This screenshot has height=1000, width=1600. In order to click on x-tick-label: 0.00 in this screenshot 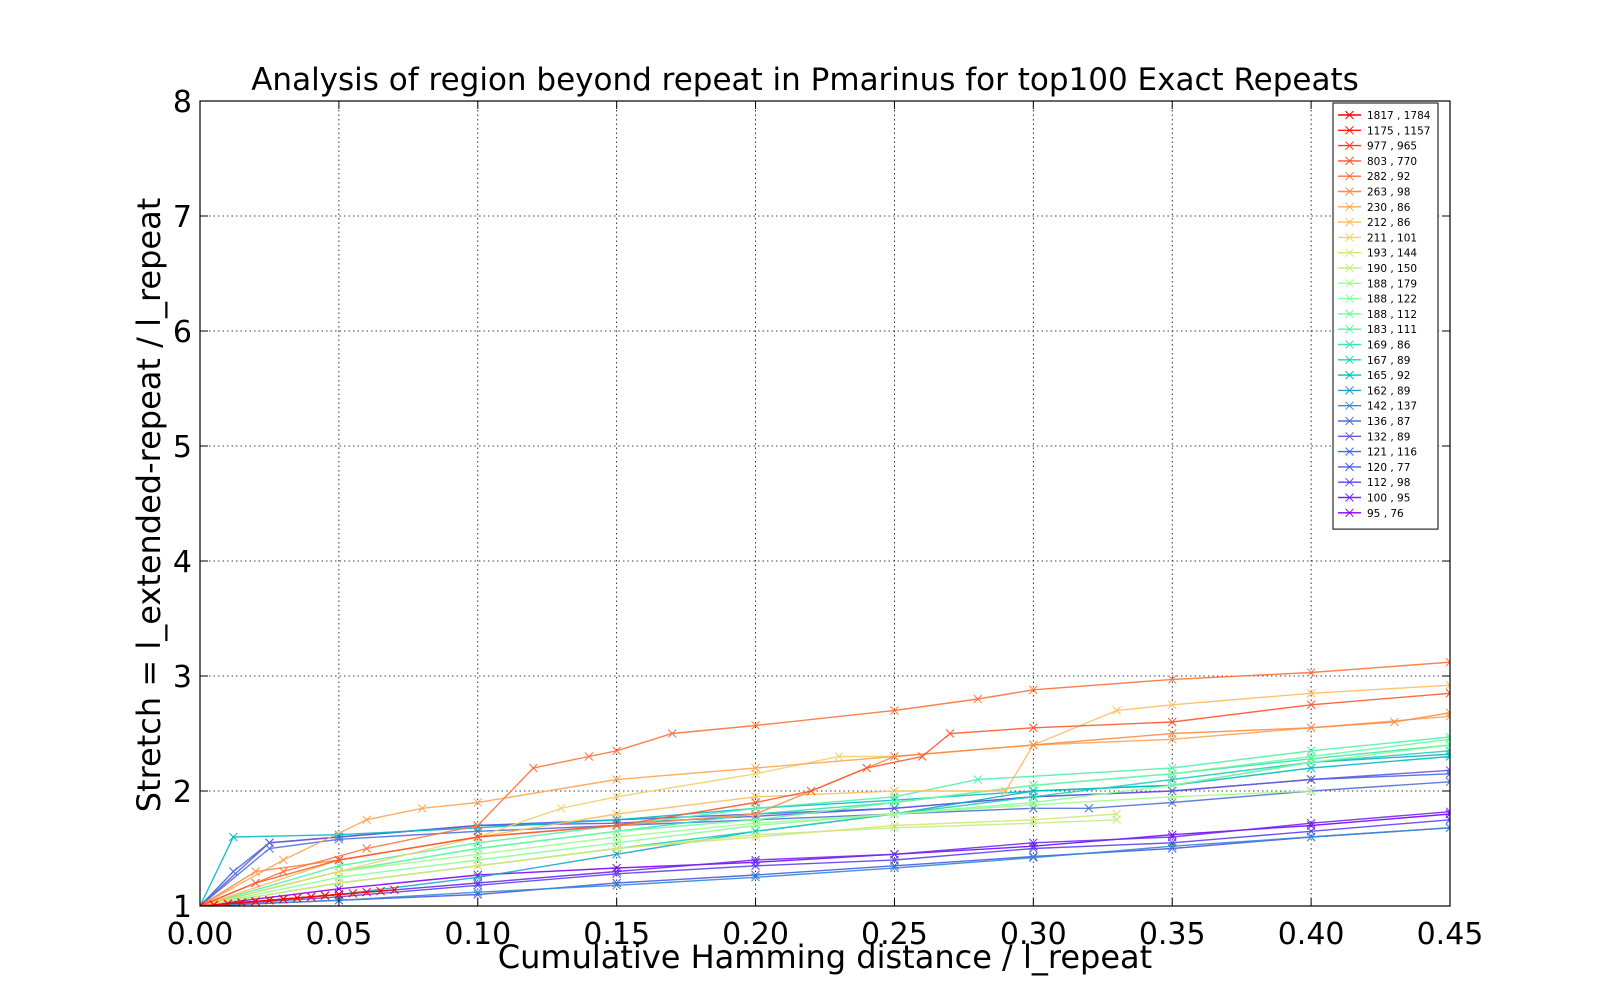, I will do `click(200, 934)`.